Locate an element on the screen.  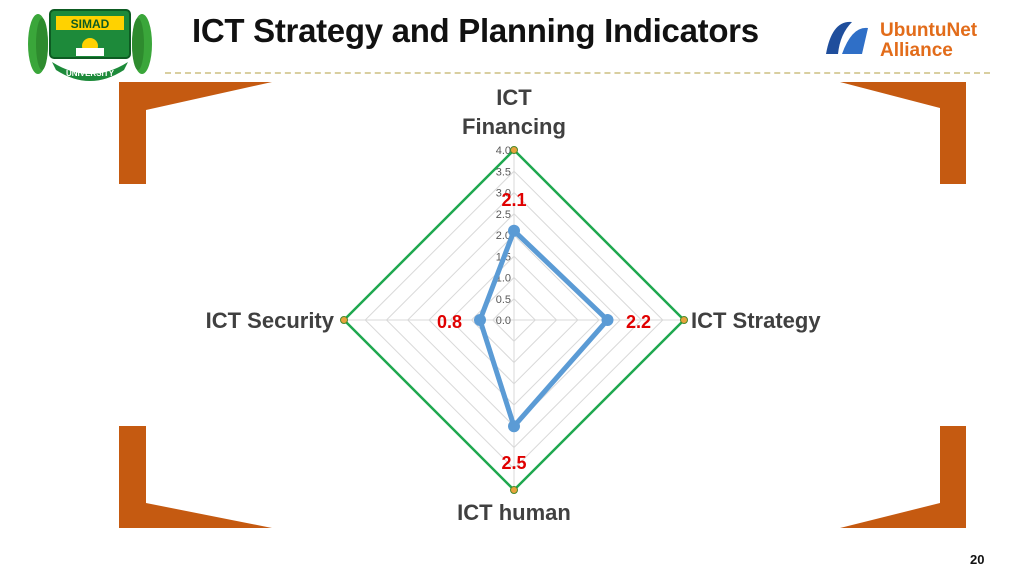
tick-label-1: 0.5 is located at coordinates (503, 300).